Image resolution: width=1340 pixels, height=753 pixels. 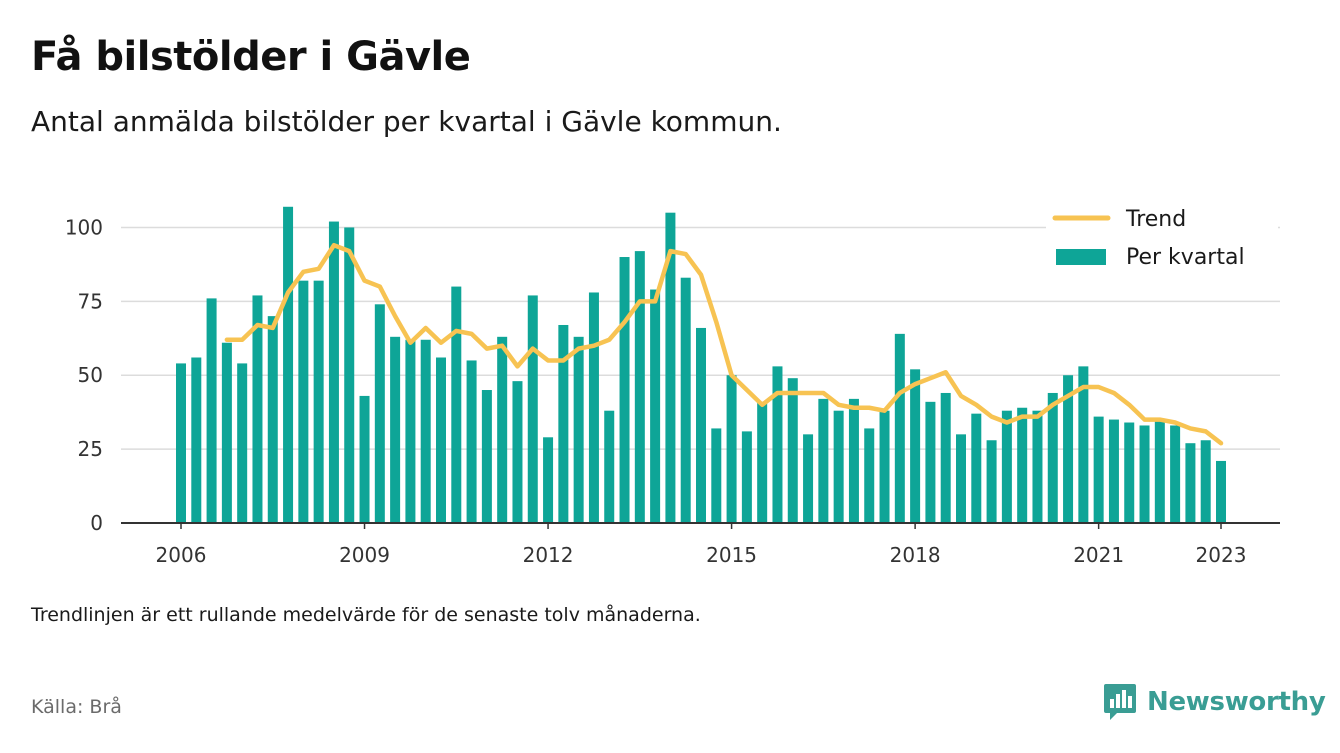 What do you see at coordinates (1236, 702) in the screenshot?
I see `newsworthy-logo-text: Newsworthy` at bounding box center [1236, 702].